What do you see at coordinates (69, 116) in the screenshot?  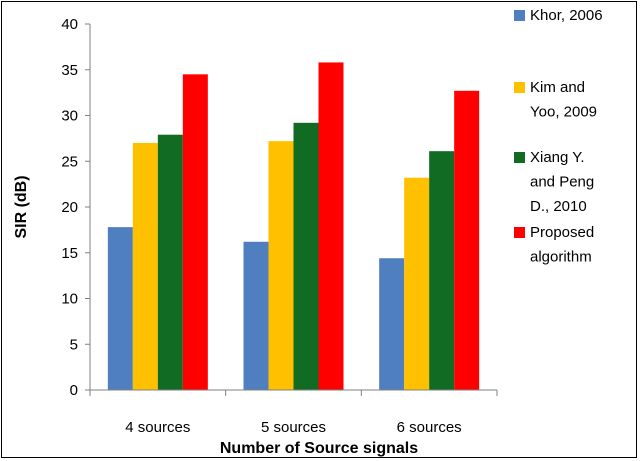 I see `y-tick-label: 30` at bounding box center [69, 116].